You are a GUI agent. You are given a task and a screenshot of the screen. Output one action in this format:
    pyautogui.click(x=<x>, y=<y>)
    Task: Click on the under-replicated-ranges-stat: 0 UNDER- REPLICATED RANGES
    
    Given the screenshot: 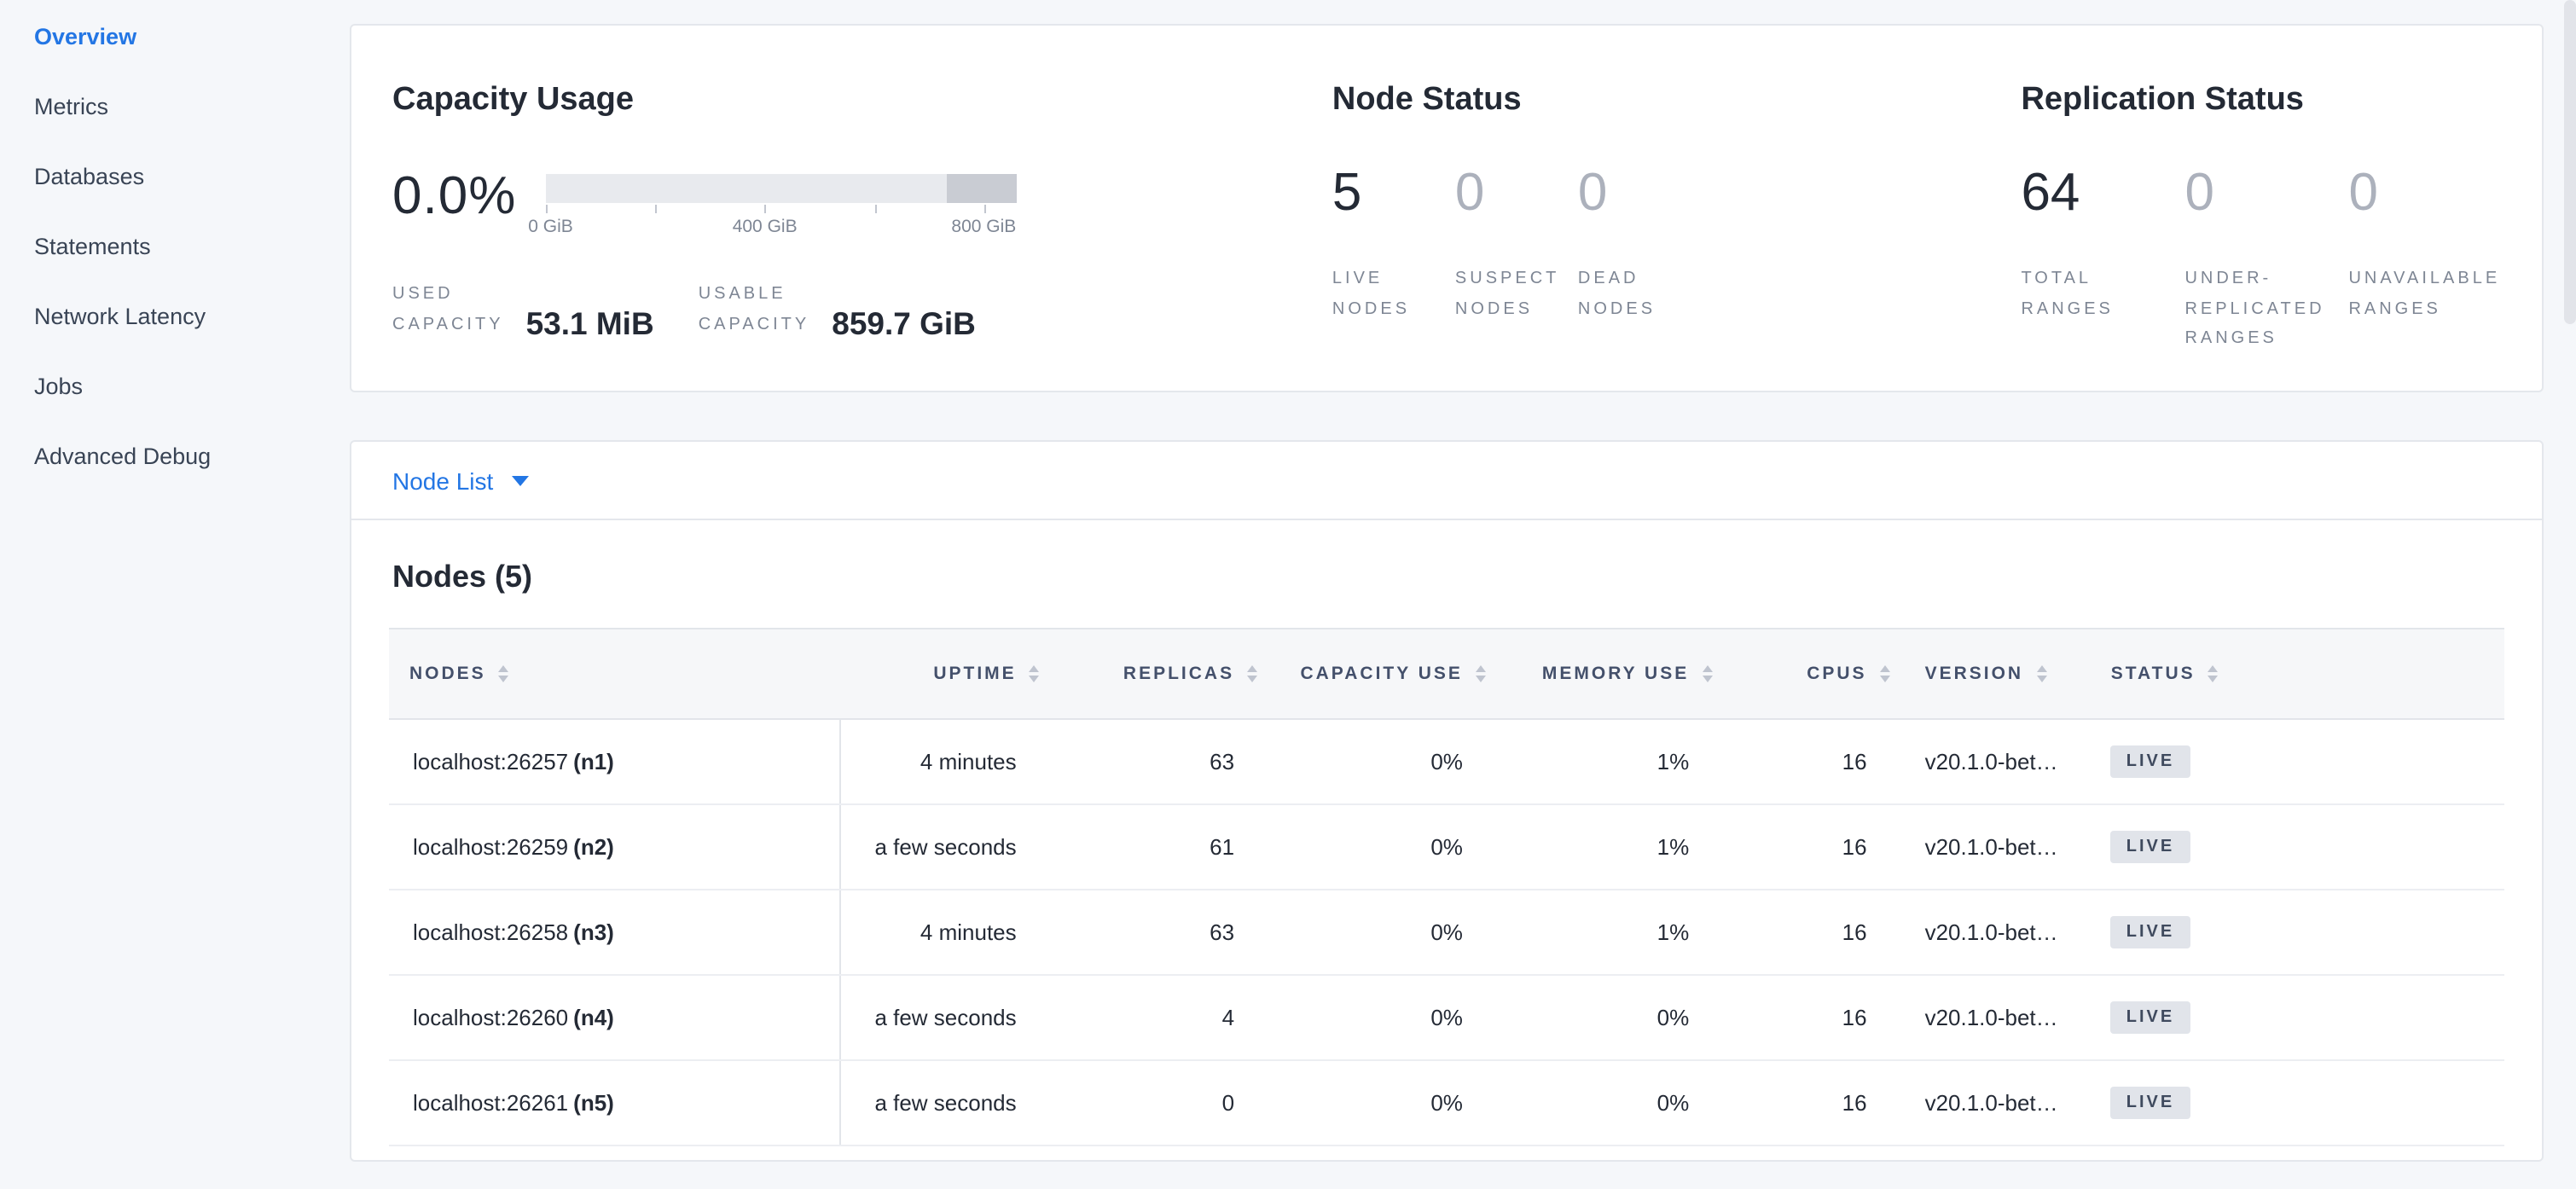 What is the action you would take?
    pyautogui.click(x=2254, y=255)
    